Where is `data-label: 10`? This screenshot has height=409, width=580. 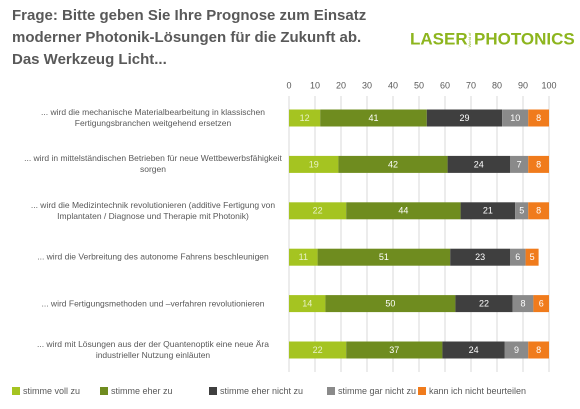 data-label: 10 is located at coordinates (515, 118).